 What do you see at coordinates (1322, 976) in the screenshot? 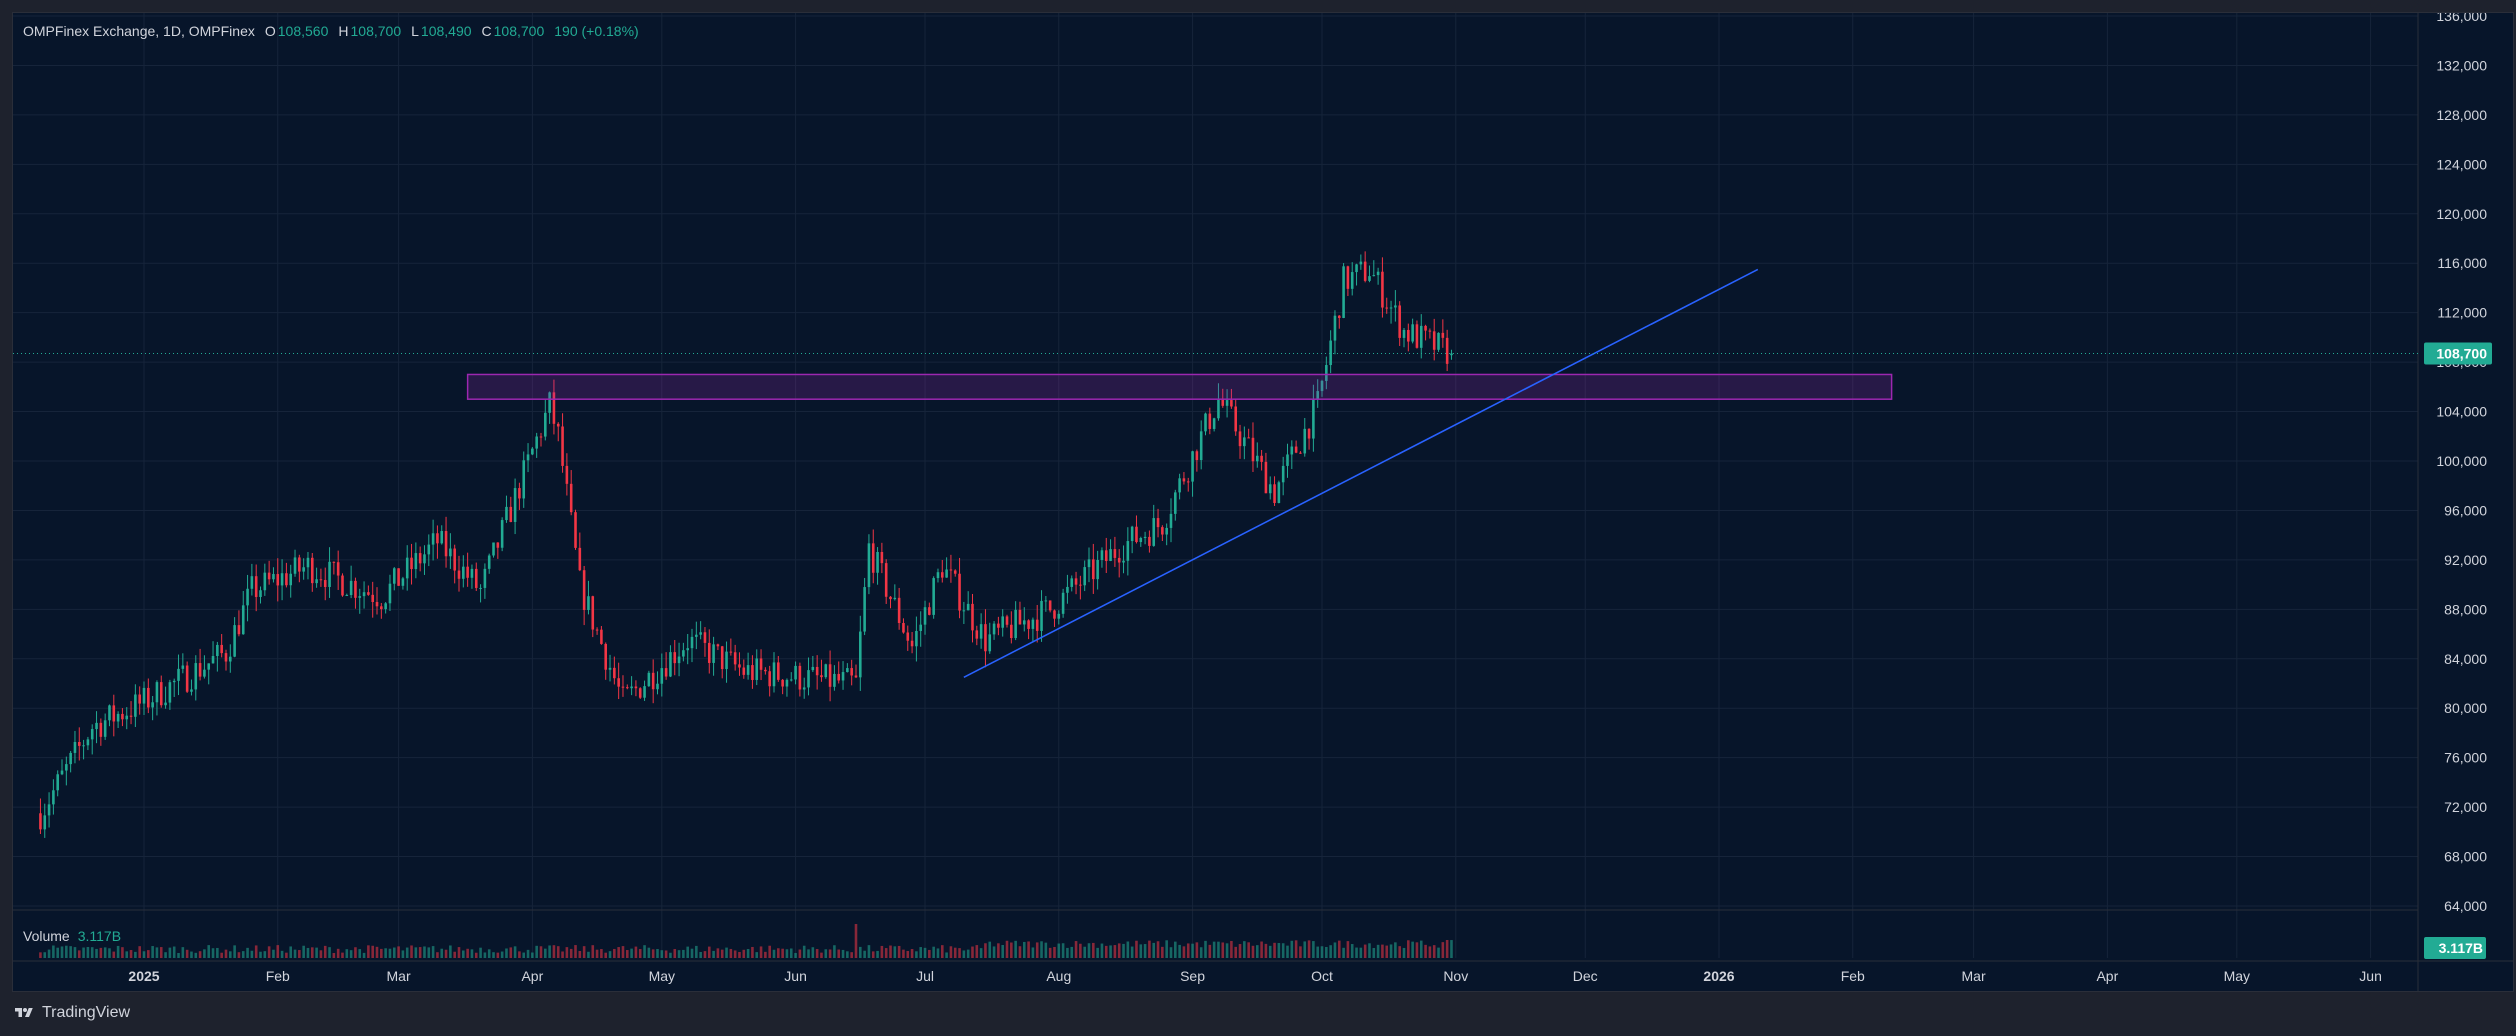
I see `time-tick-label: Oct` at bounding box center [1322, 976].